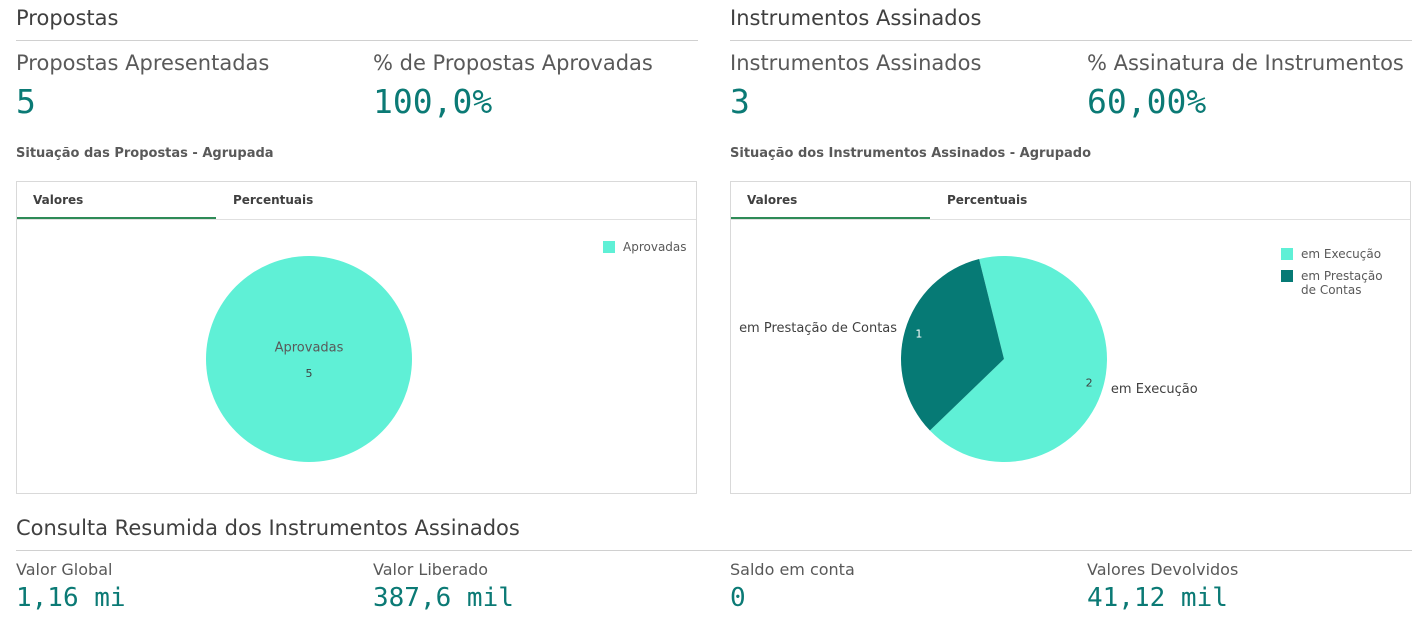 This screenshot has height=635, width=1426. Describe the element at coordinates (145, 153) in the screenshot. I see `chart-title: Situação das Propostas - Agrupada` at that location.